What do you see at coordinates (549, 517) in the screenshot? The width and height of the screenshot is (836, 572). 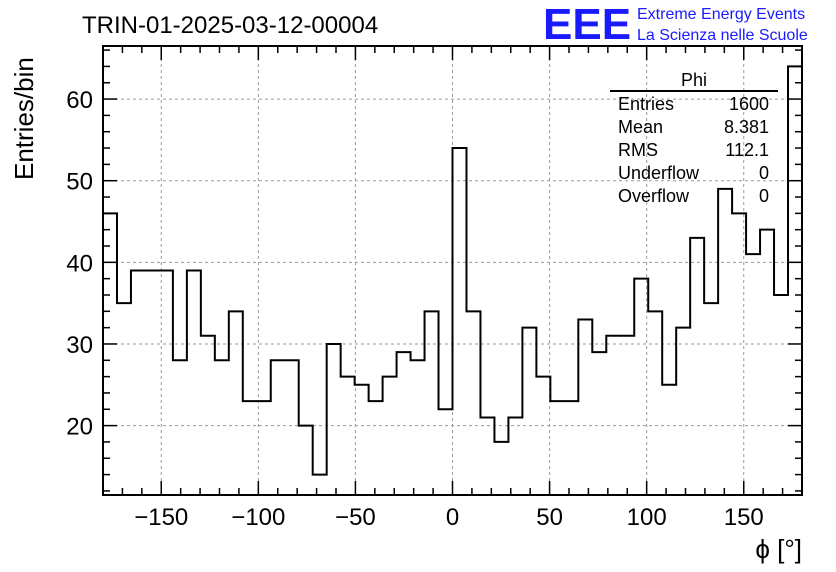 I see `x-tick-label: 50` at bounding box center [549, 517].